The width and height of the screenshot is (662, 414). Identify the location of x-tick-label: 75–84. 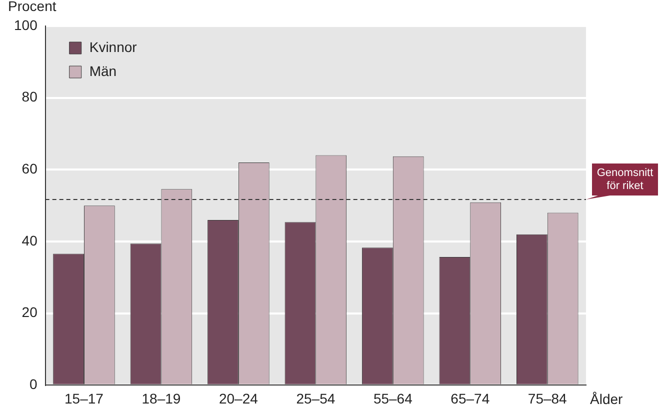
(548, 398).